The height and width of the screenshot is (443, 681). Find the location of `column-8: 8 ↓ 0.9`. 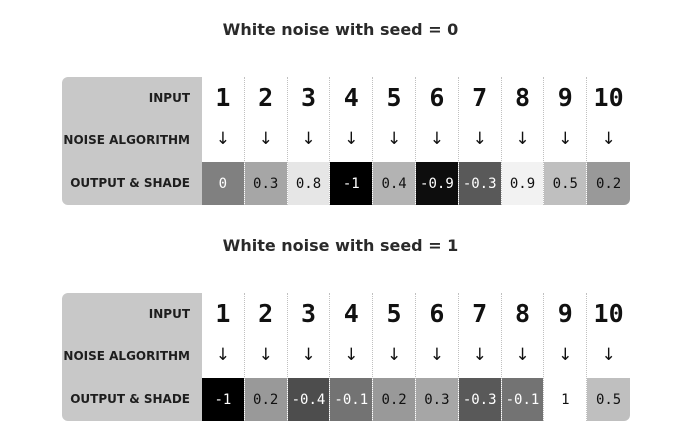

column-8: 8 ↓ 0.9 is located at coordinates (523, 141).